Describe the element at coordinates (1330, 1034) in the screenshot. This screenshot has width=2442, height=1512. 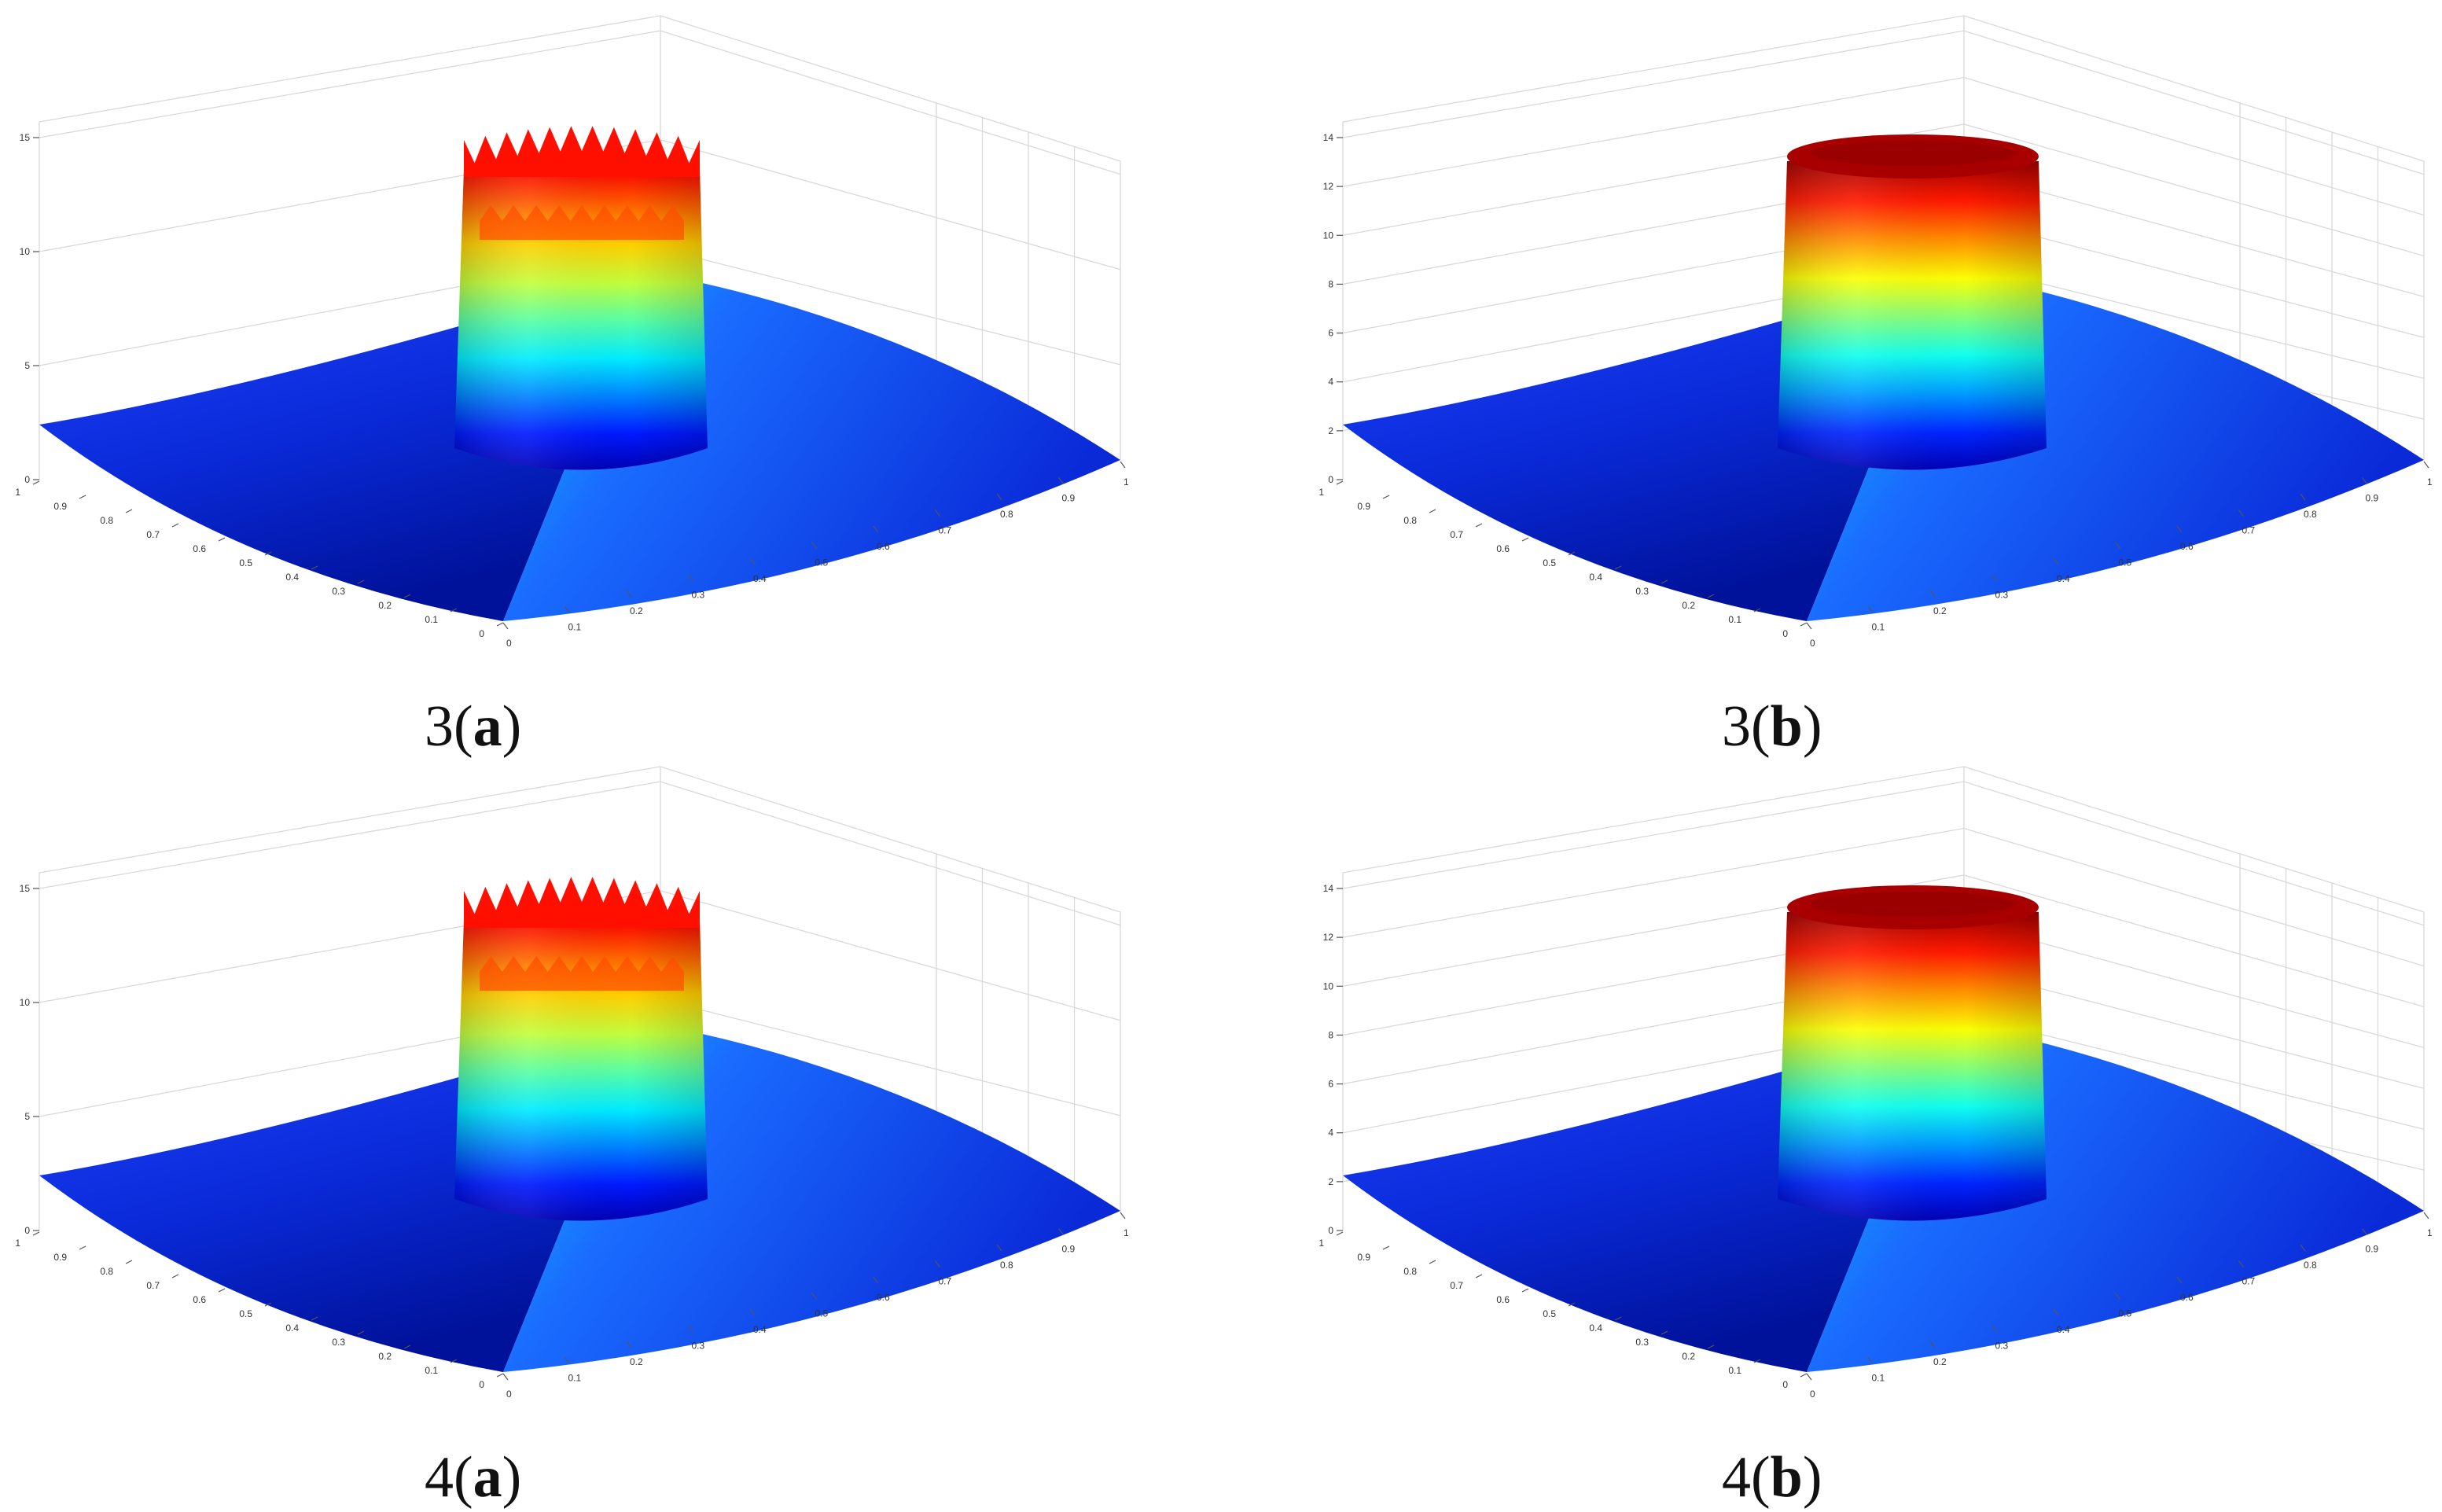
I see `z-tick-label: 8` at that location.